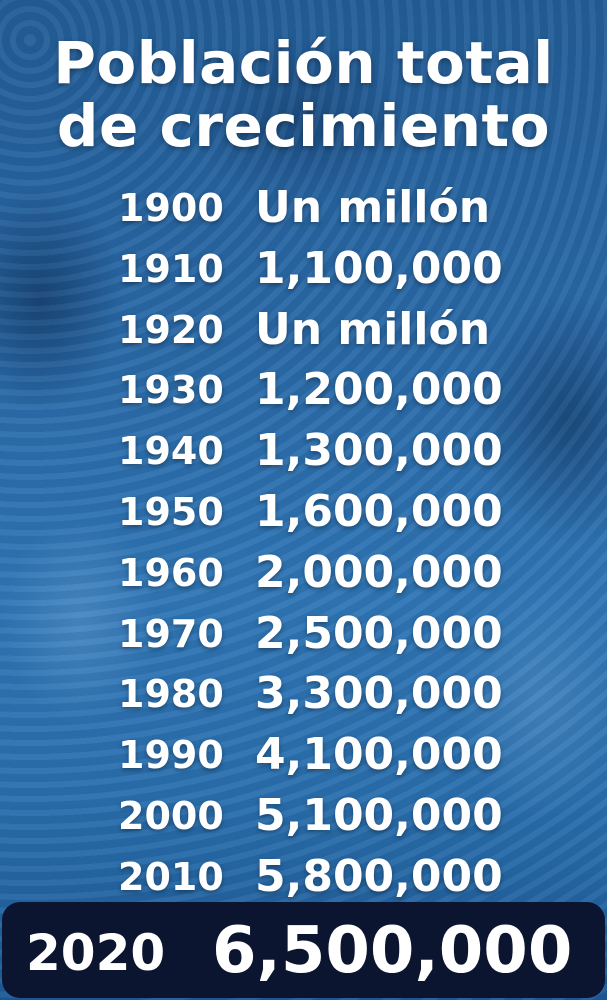 The height and width of the screenshot is (1000, 607). Describe the element at coordinates (379, 572) in the screenshot. I see `row-value: 2,000,000` at that location.